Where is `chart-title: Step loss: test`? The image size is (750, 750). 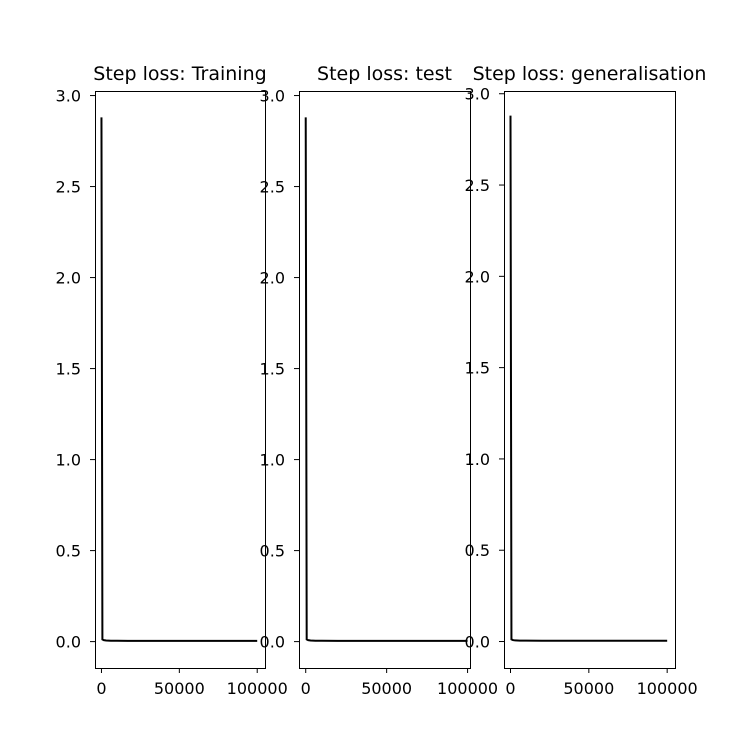 chart-title: Step loss: test is located at coordinates (384, 74).